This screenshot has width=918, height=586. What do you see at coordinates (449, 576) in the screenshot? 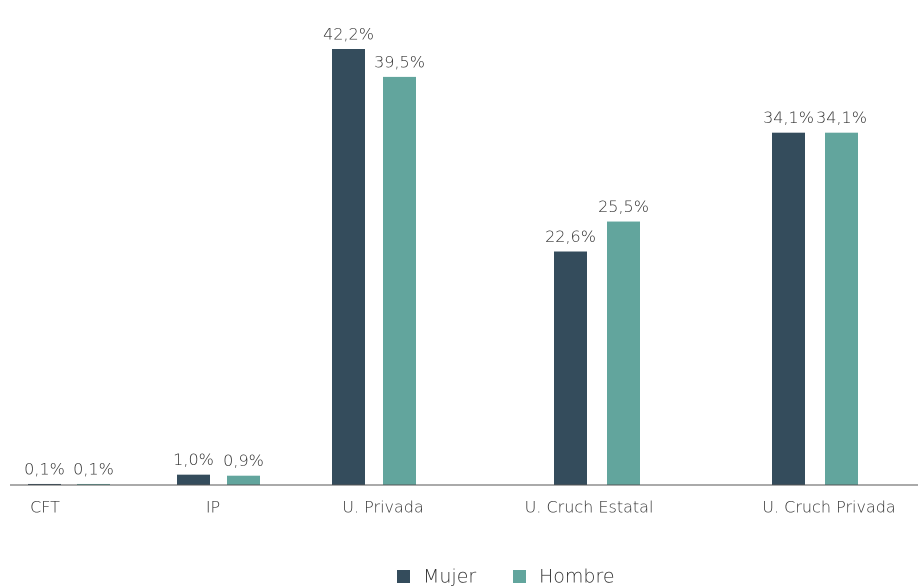
I see `legend-label: Mujer` at bounding box center [449, 576].